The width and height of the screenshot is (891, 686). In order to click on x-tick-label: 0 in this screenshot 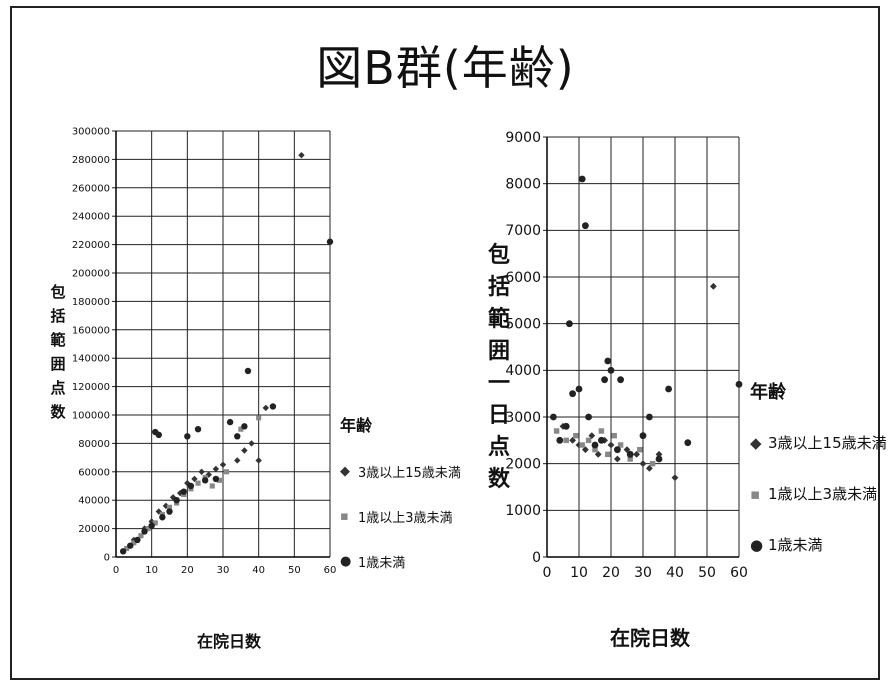, I will do `click(547, 573)`.